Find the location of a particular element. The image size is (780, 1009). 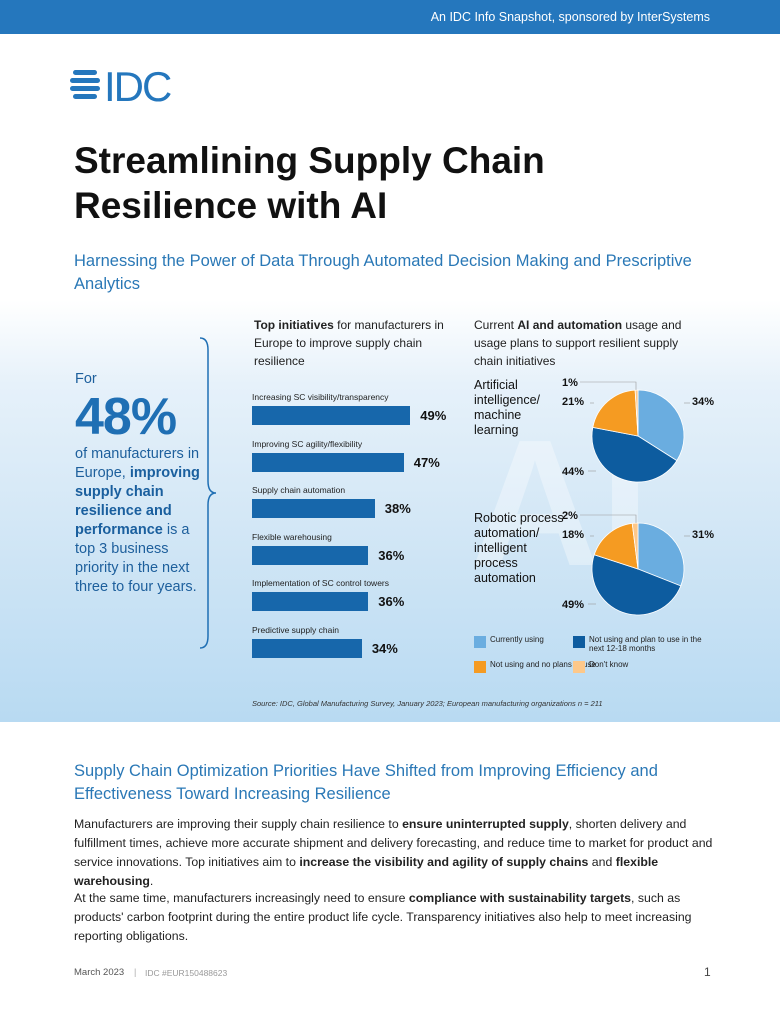

bar-label: Implementation of SC control towers is located at coordinates (321, 583).